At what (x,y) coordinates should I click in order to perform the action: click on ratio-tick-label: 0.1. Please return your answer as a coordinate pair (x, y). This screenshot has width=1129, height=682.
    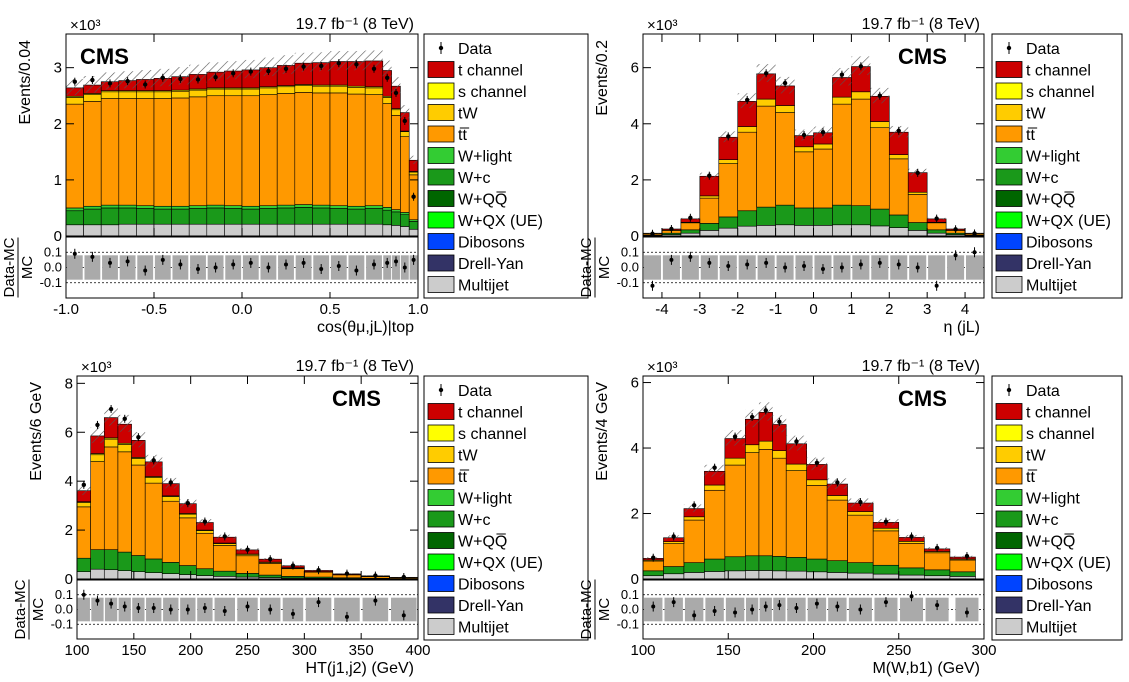
    Looking at the image, I should click on (630, 251).